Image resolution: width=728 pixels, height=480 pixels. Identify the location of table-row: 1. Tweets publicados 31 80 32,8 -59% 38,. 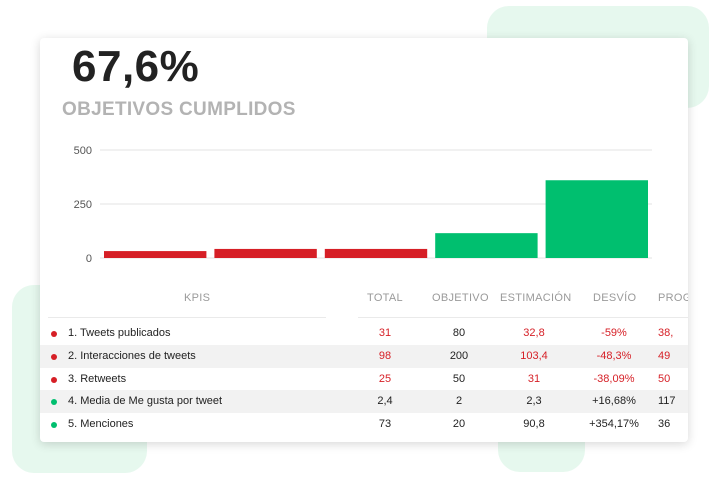
(364, 333).